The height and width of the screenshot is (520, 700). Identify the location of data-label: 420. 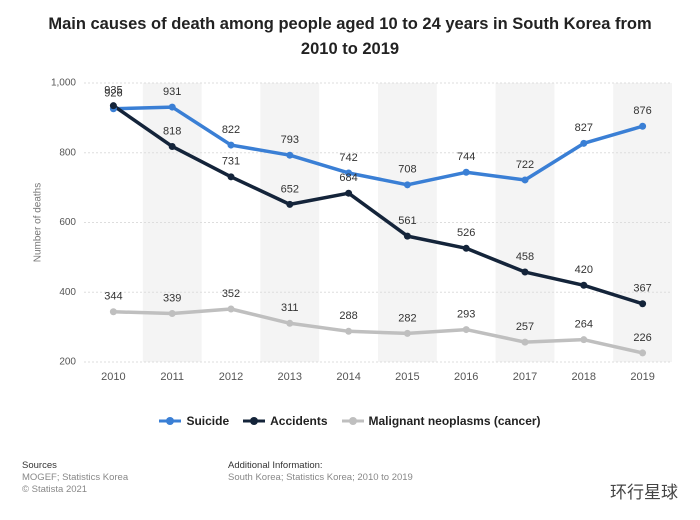
(584, 270).